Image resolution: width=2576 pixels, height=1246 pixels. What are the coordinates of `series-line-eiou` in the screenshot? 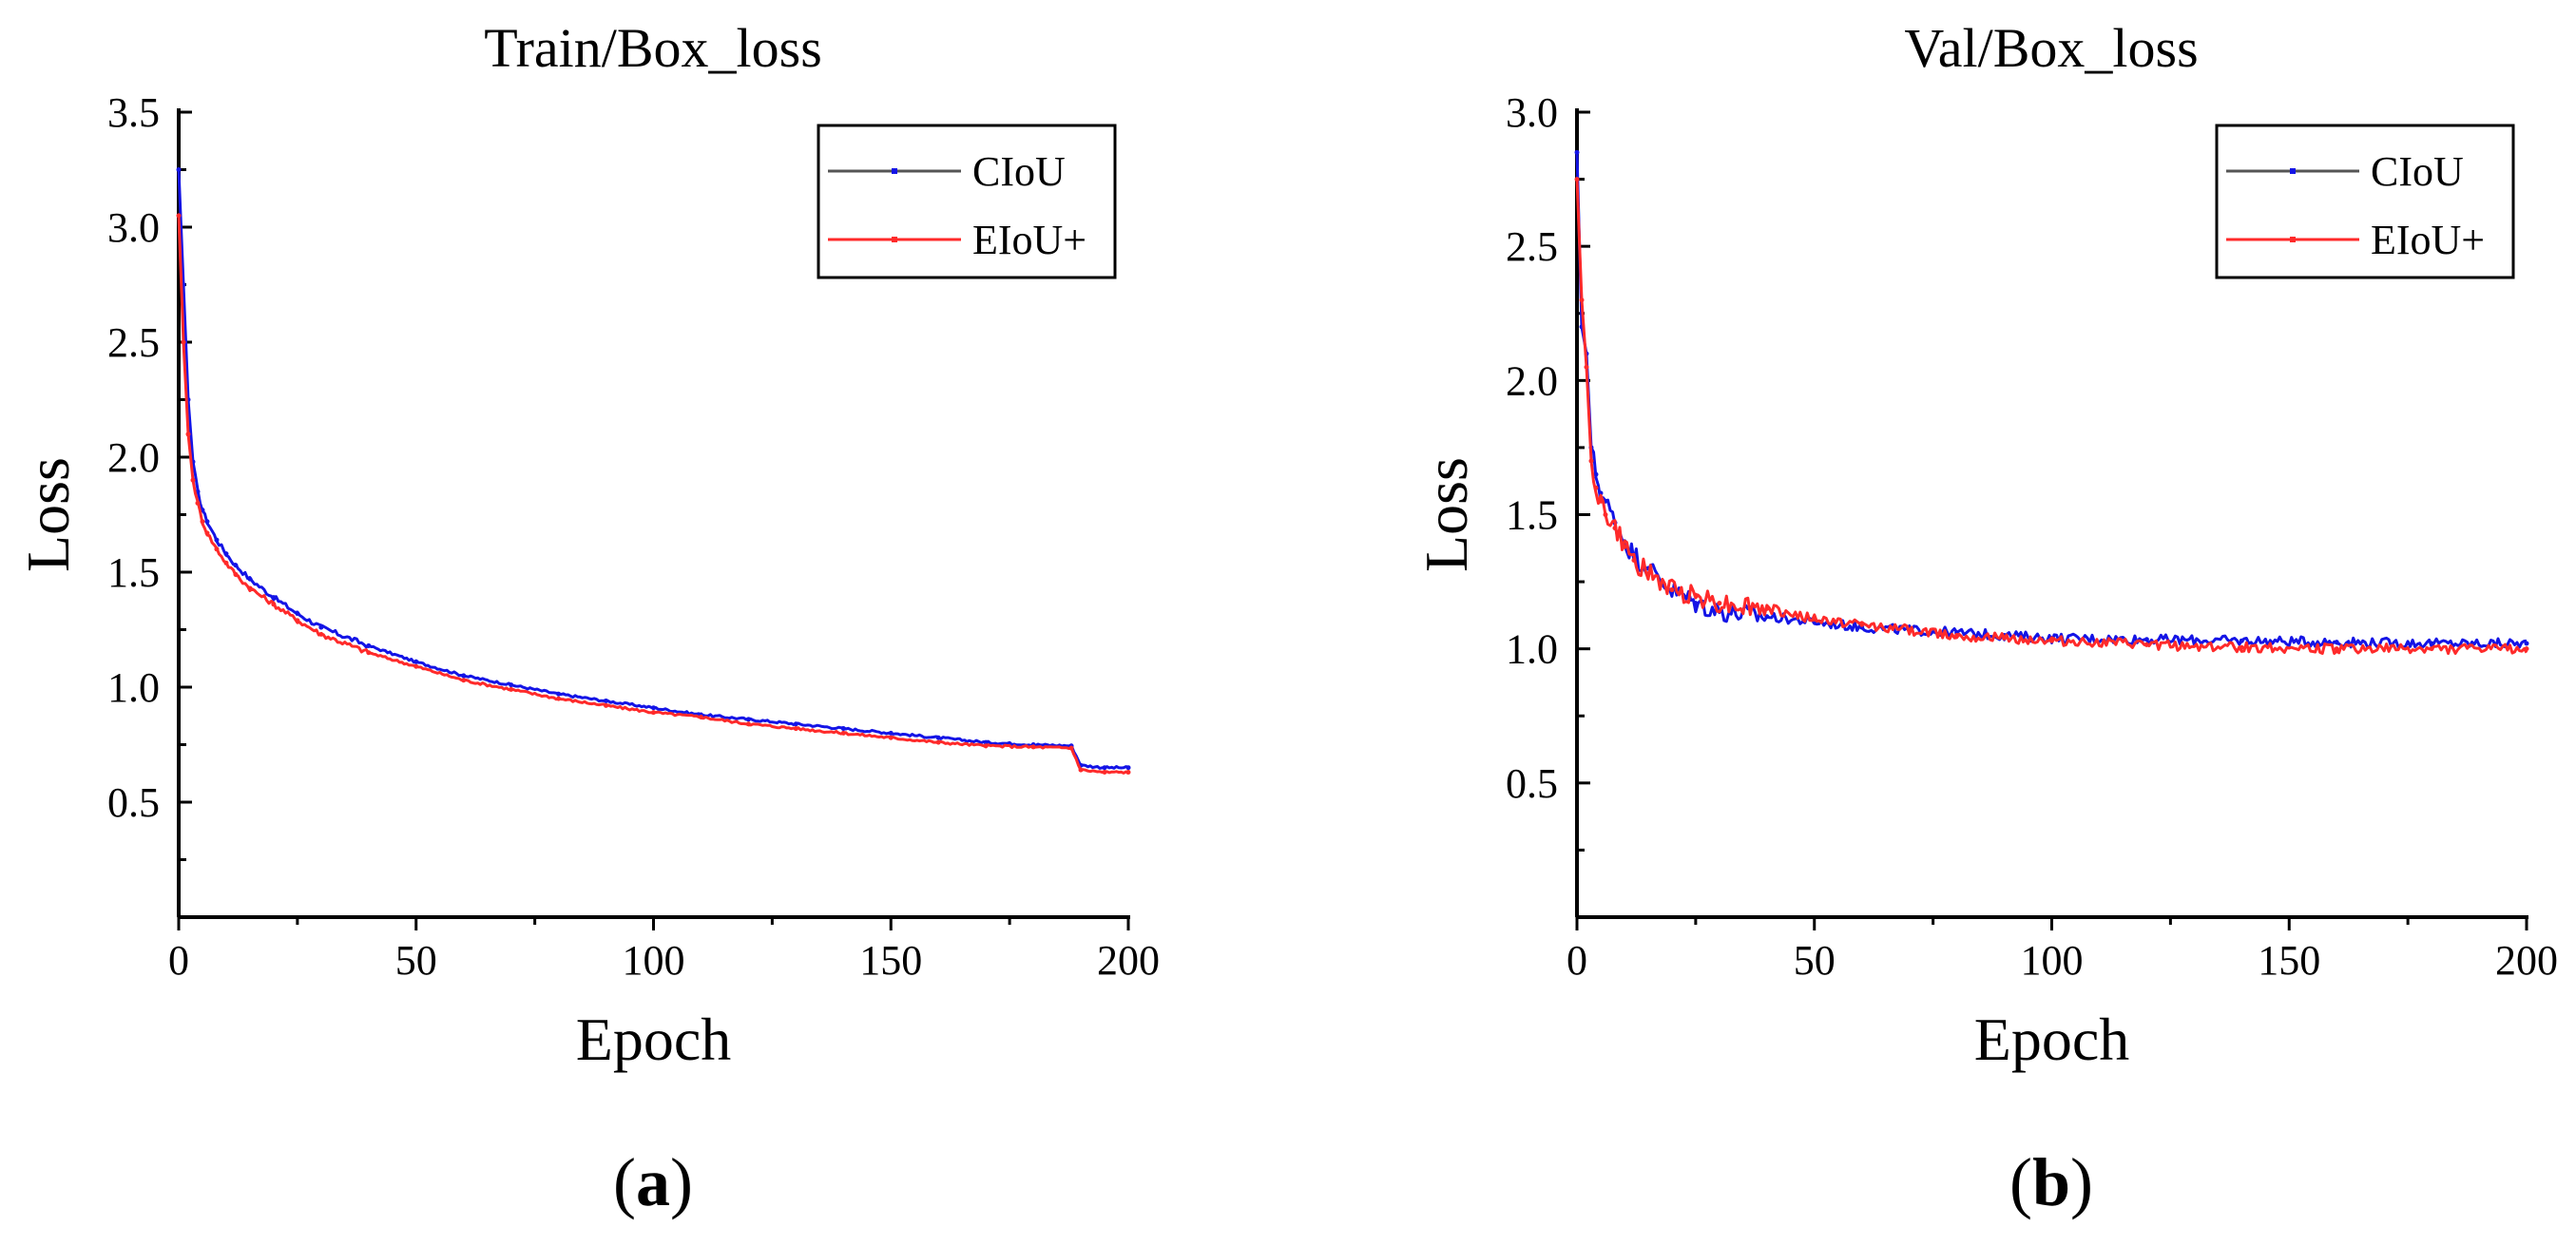 It's located at (2052, 417).